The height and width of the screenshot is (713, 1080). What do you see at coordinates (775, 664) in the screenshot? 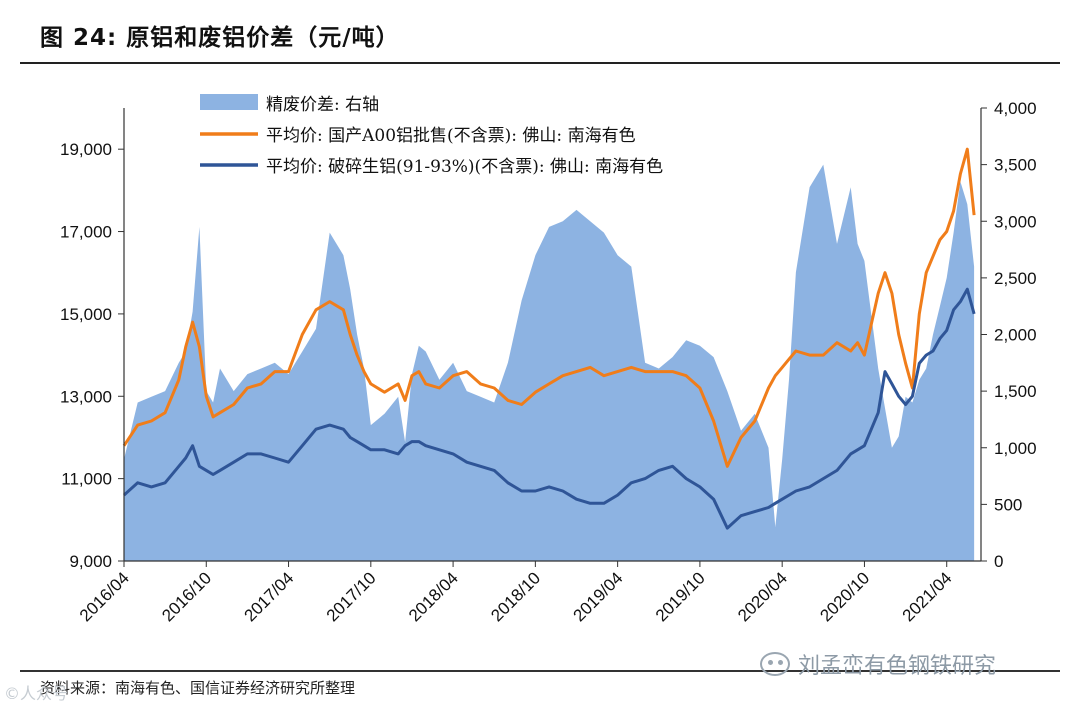
I see `wechat-icon` at bounding box center [775, 664].